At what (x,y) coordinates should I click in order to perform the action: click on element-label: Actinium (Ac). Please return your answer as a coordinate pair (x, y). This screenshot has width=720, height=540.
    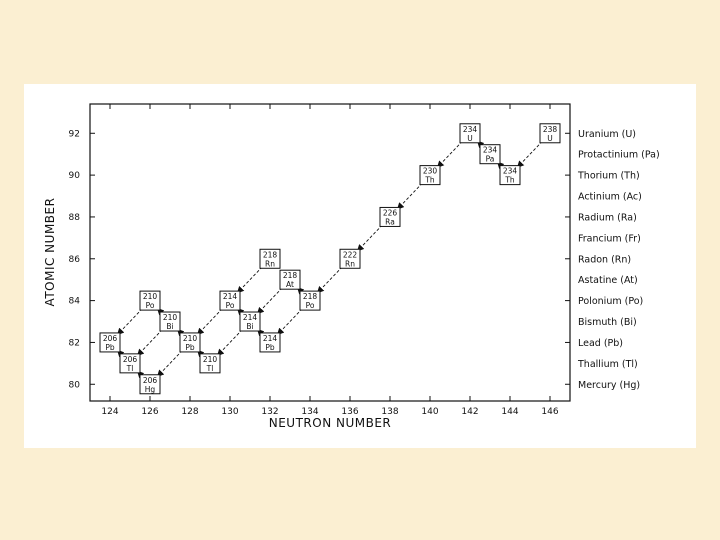
    Looking at the image, I should click on (610, 197).